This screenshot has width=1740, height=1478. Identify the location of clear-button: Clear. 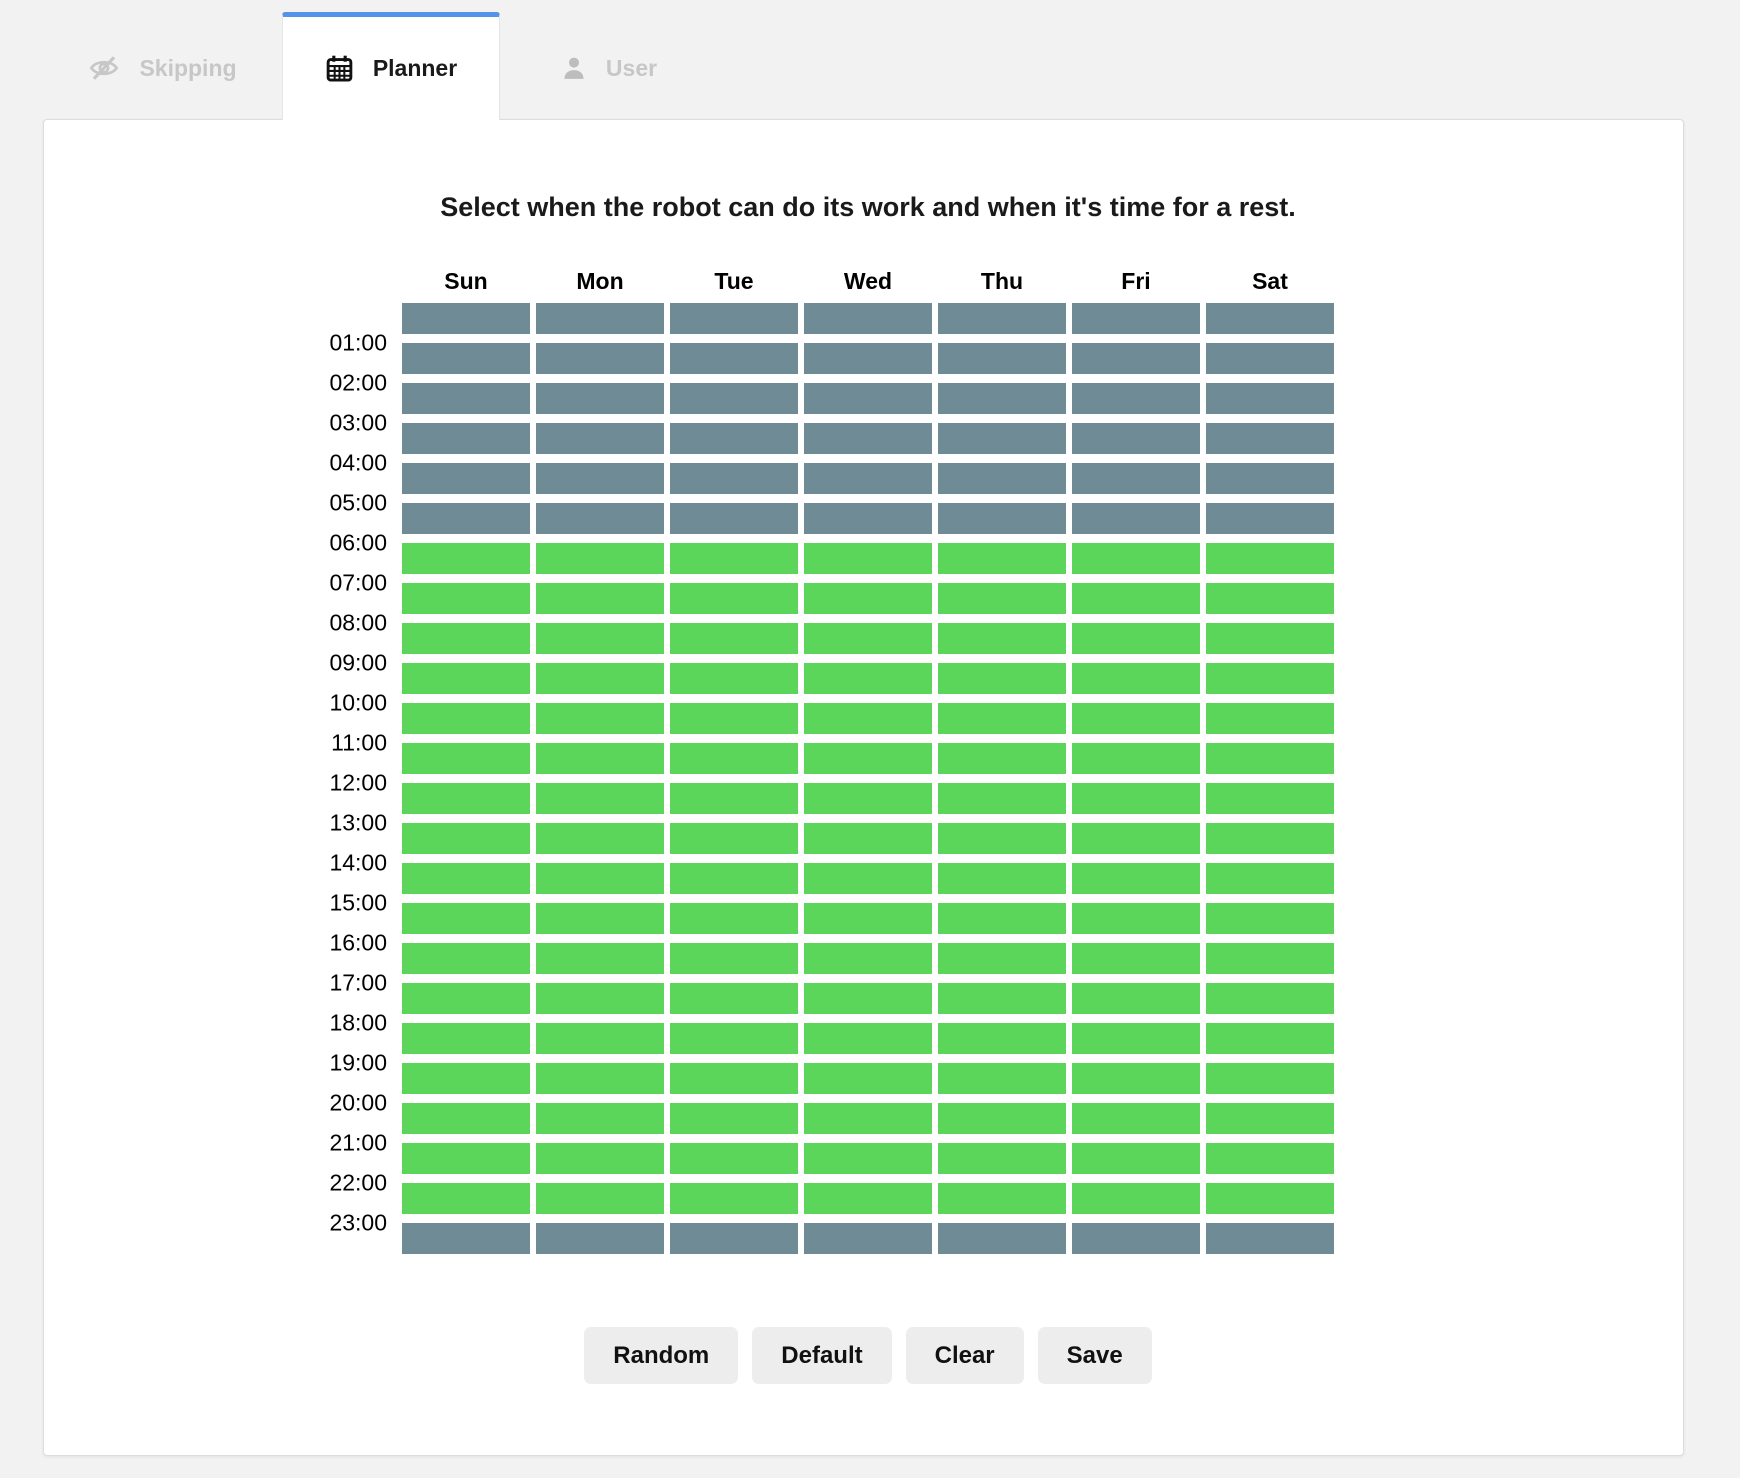
(964, 1355).